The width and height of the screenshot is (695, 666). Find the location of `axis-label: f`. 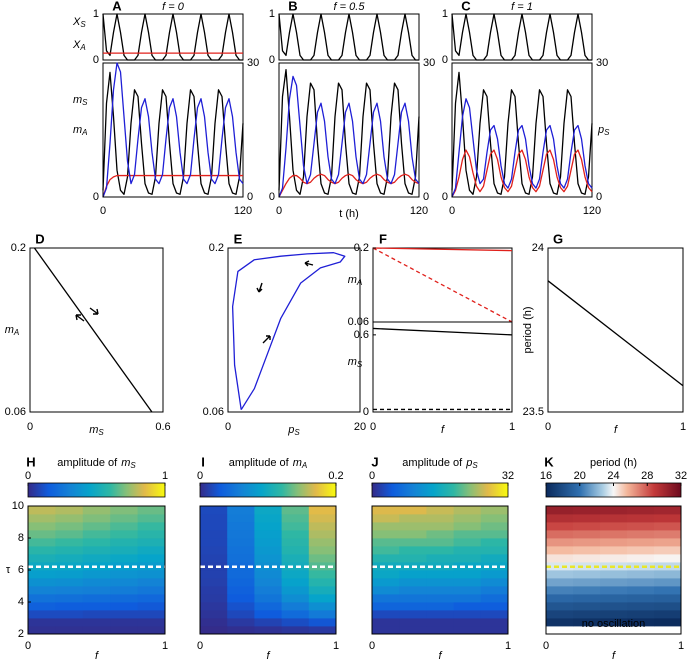

axis-label: f is located at coordinates (268, 655).